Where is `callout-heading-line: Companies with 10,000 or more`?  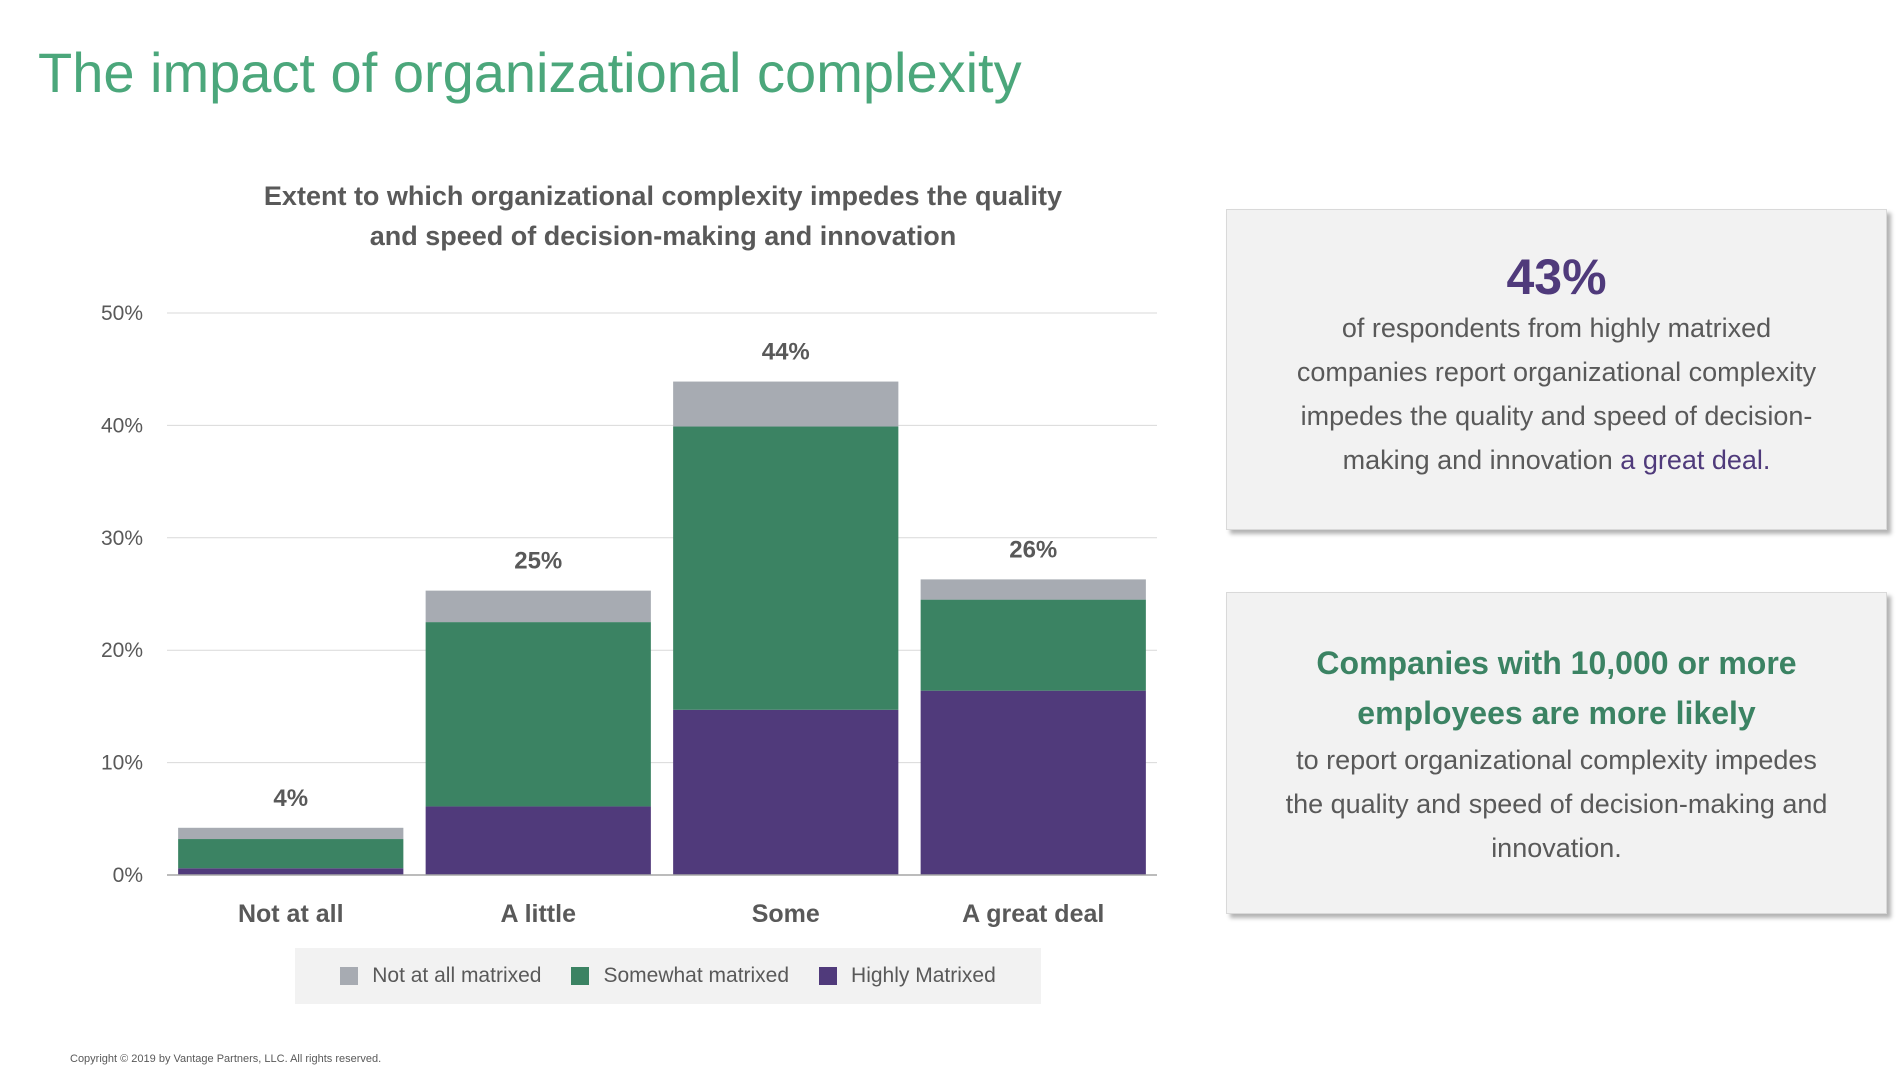 callout-heading-line: Companies with 10,000 or more is located at coordinates (1556, 663).